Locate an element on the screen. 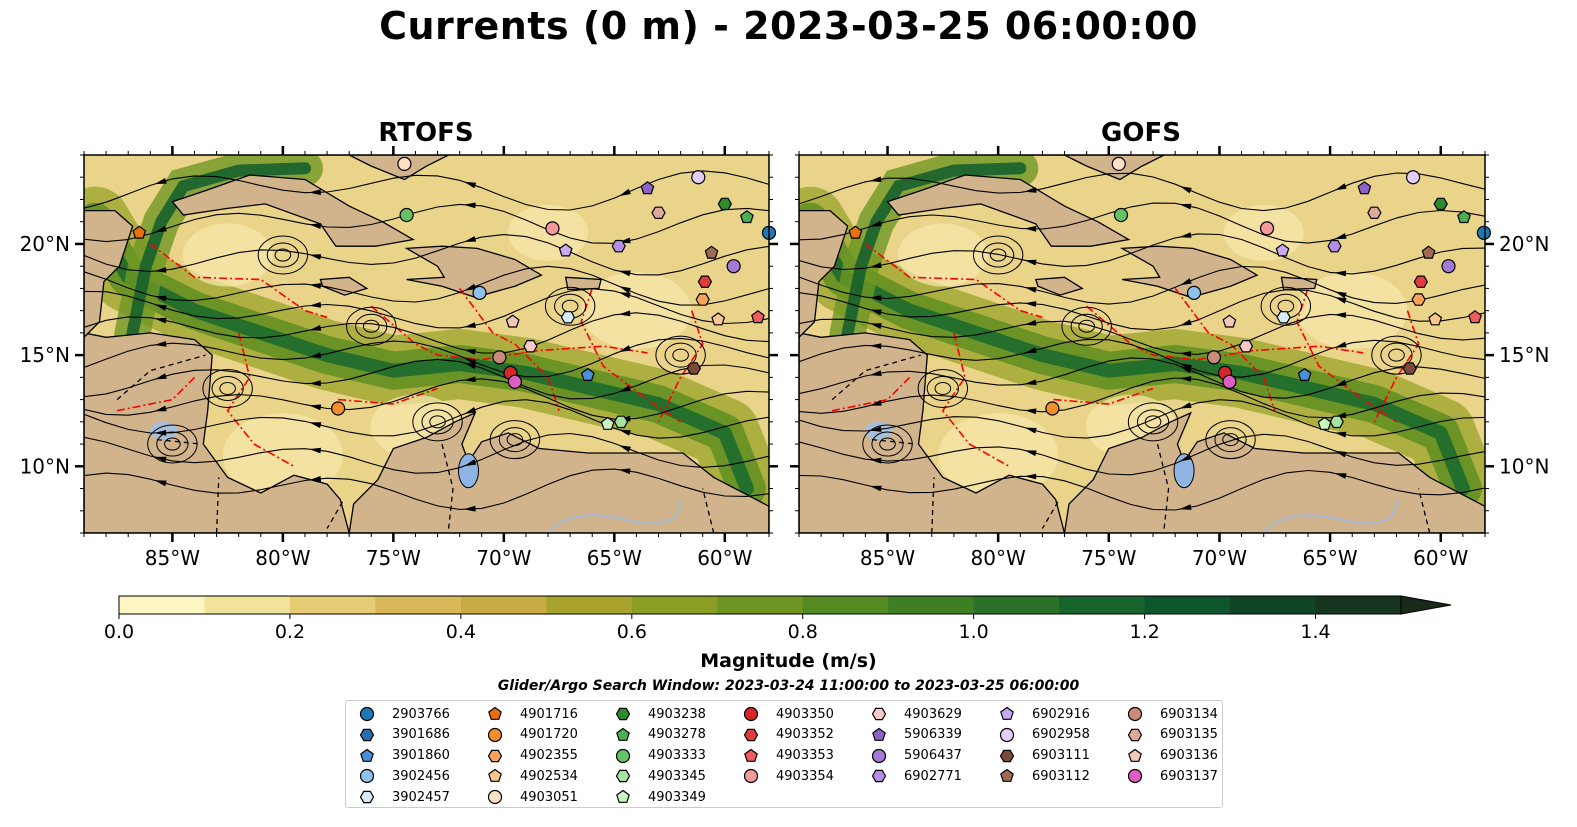  legend-label: 4903350 is located at coordinates (805, 714).